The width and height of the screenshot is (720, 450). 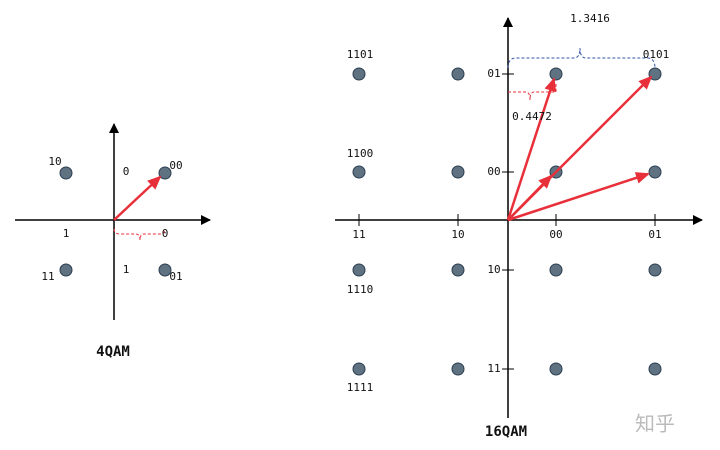 What do you see at coordinates (47, 276) in the screenshot?
I see `point-label: 11` at bounding box center [47, 276].